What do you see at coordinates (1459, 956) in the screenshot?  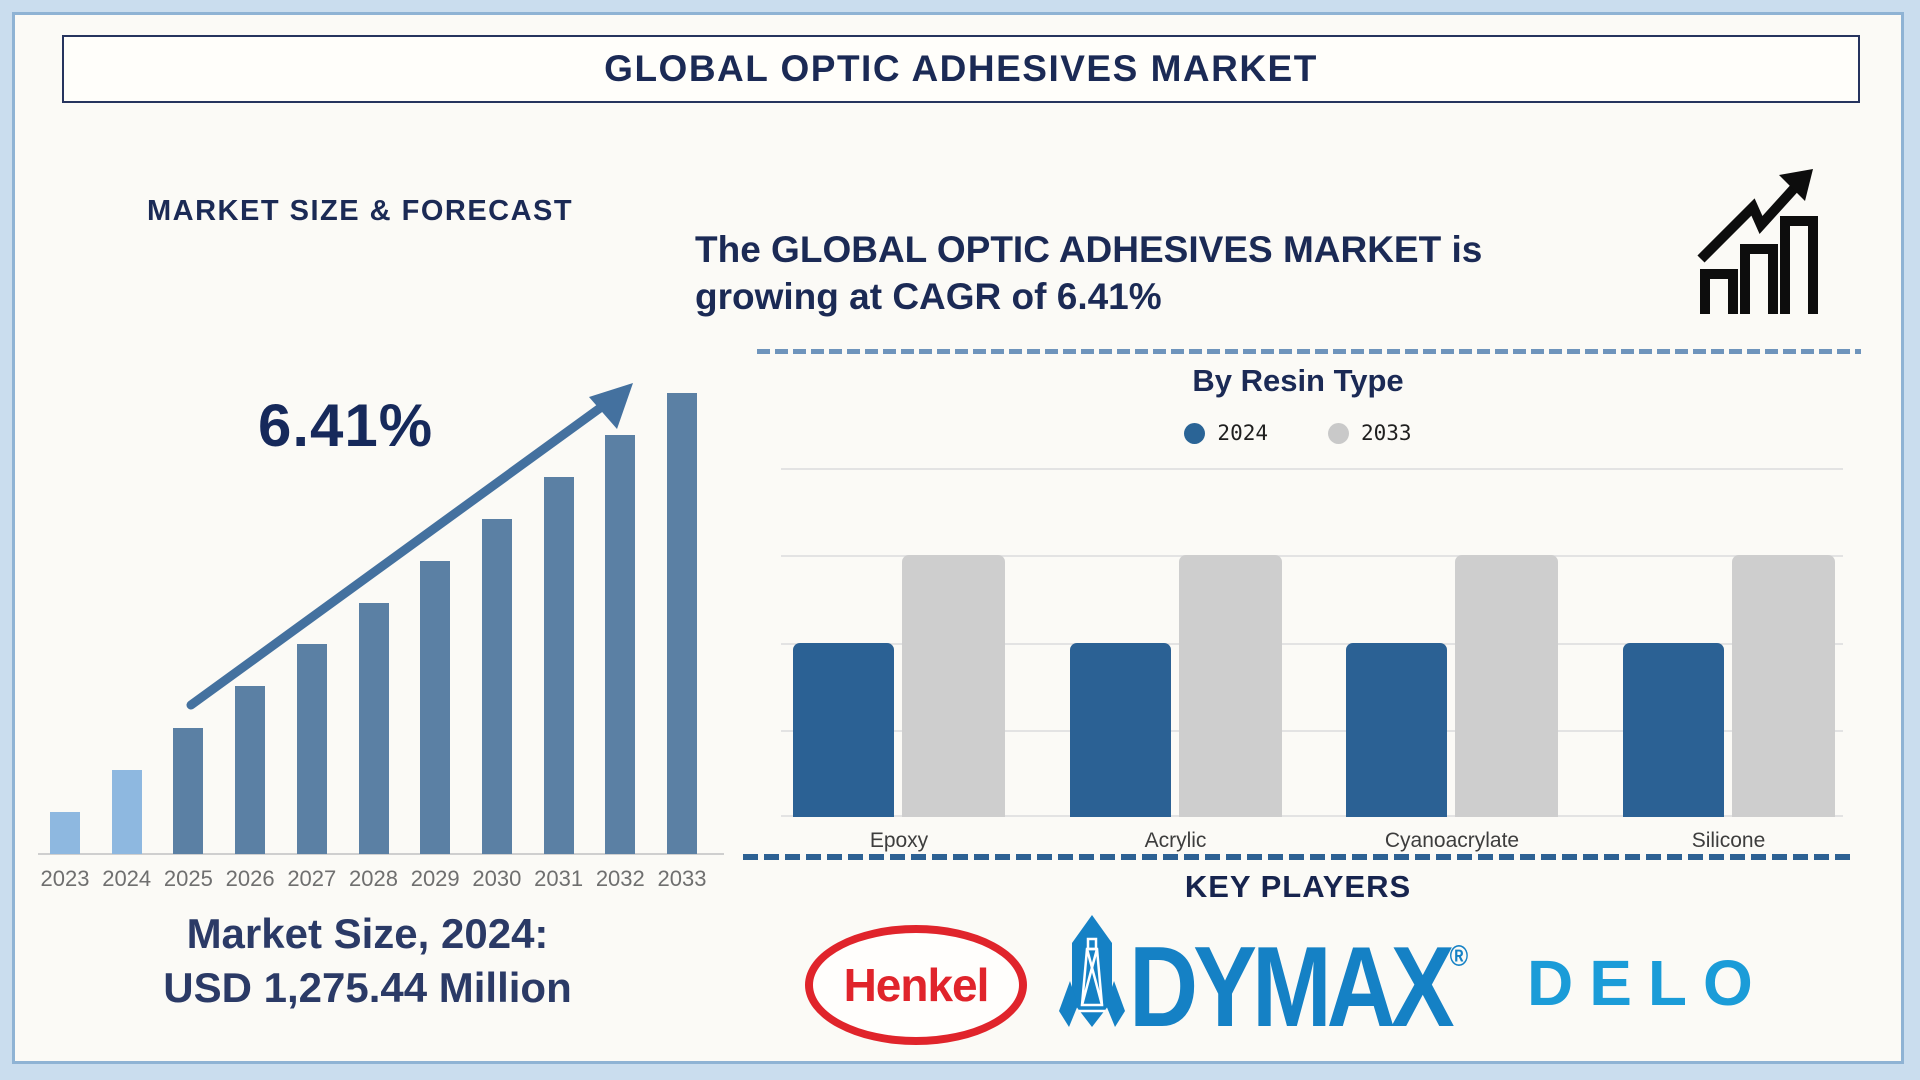 I see `registered-mark: ®` at bounding box center [1459, 956].